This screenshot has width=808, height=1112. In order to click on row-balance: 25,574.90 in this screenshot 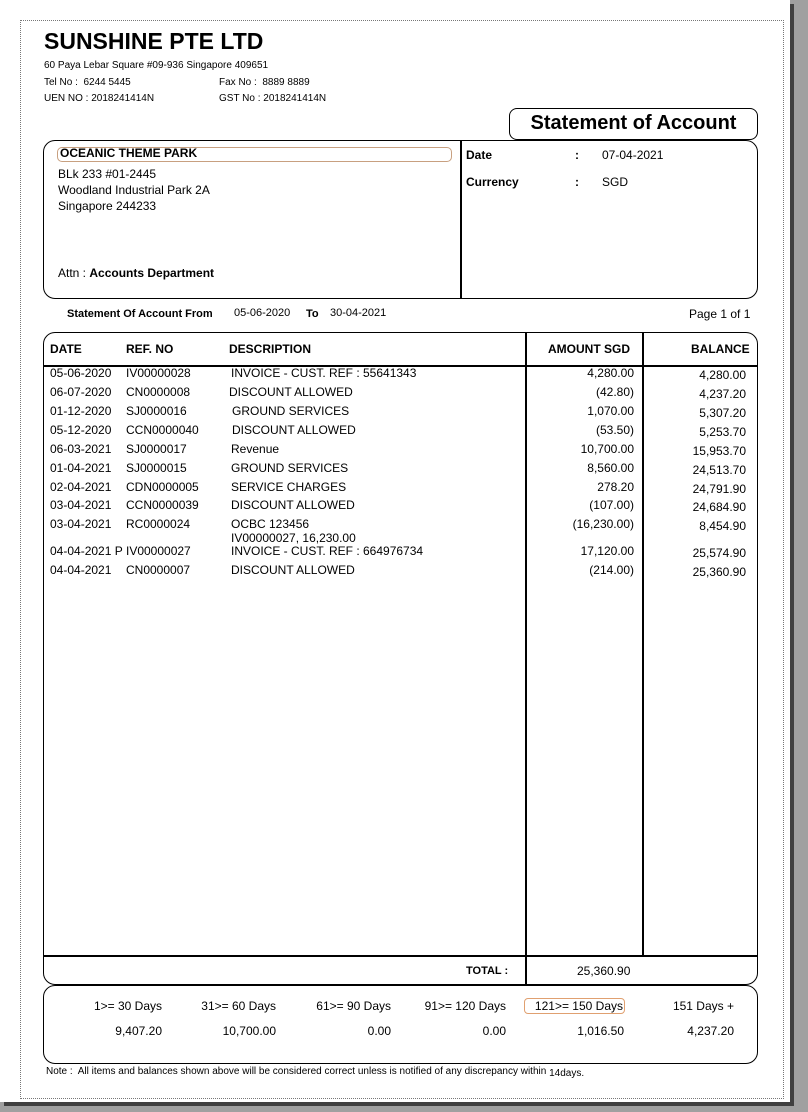, I will do `click(719, 553)`.